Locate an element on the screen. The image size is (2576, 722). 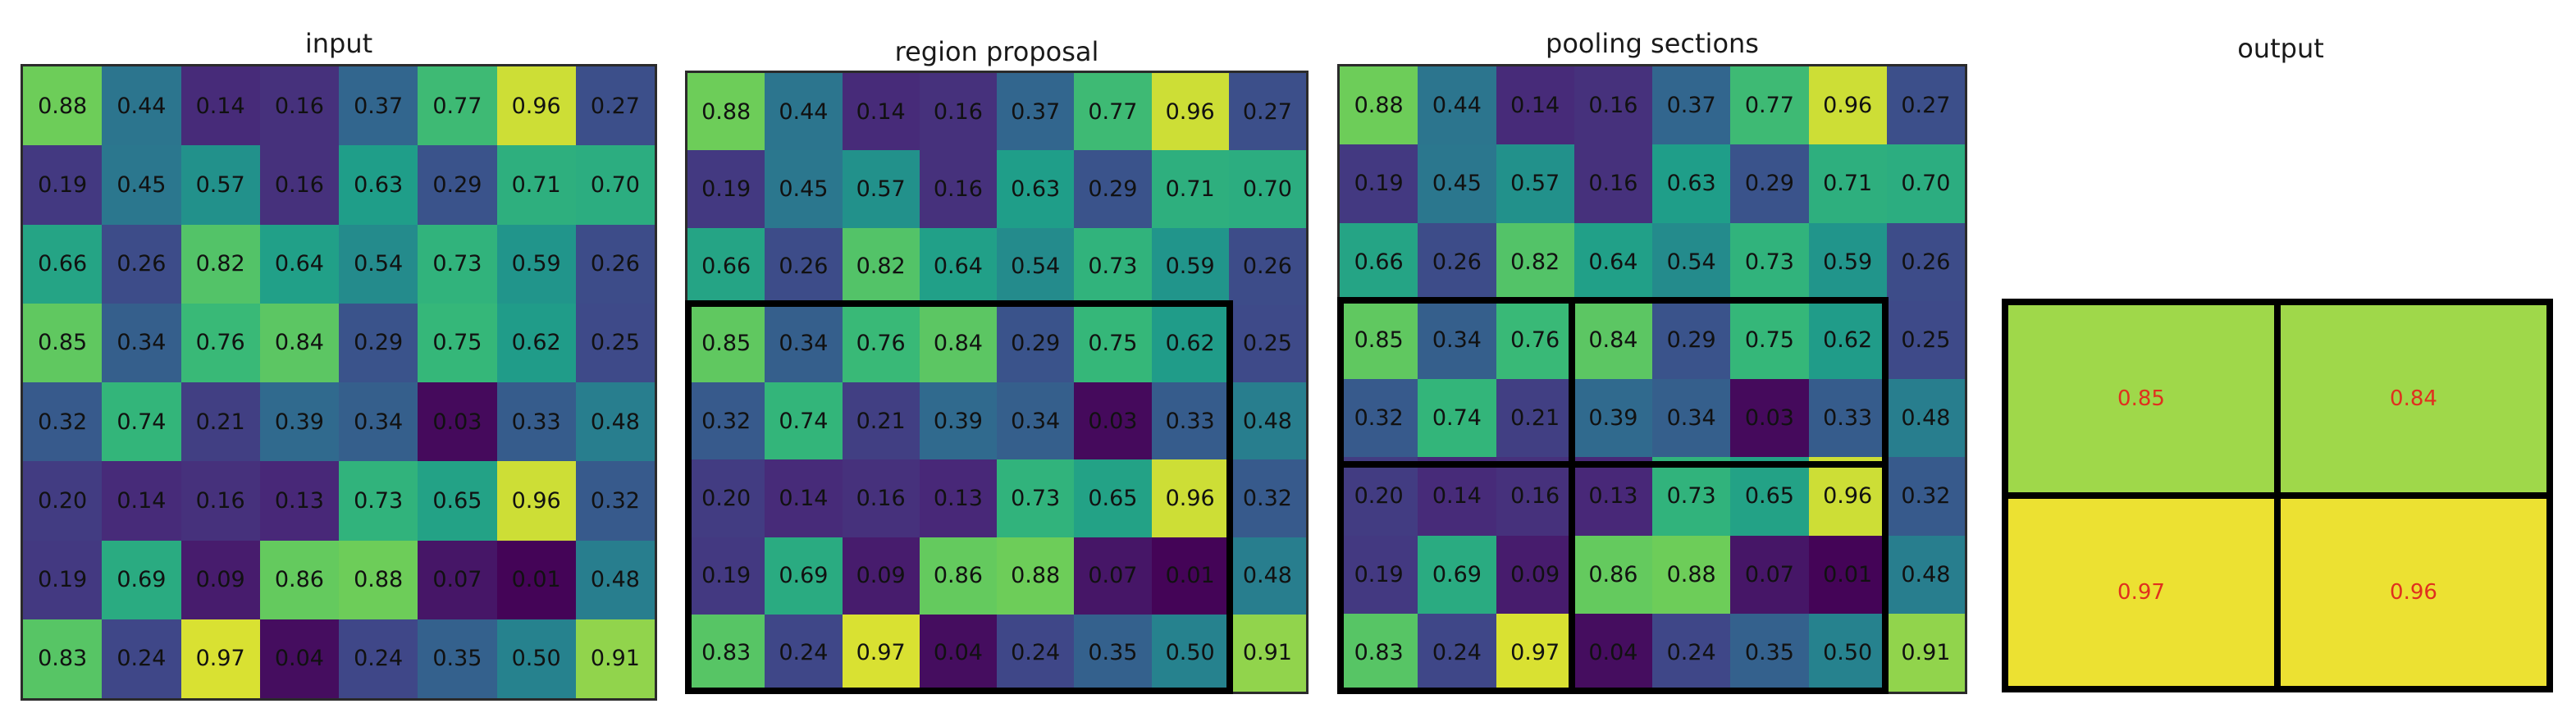
matrix-cell: 0.64 is located at coordinates (958, 266).